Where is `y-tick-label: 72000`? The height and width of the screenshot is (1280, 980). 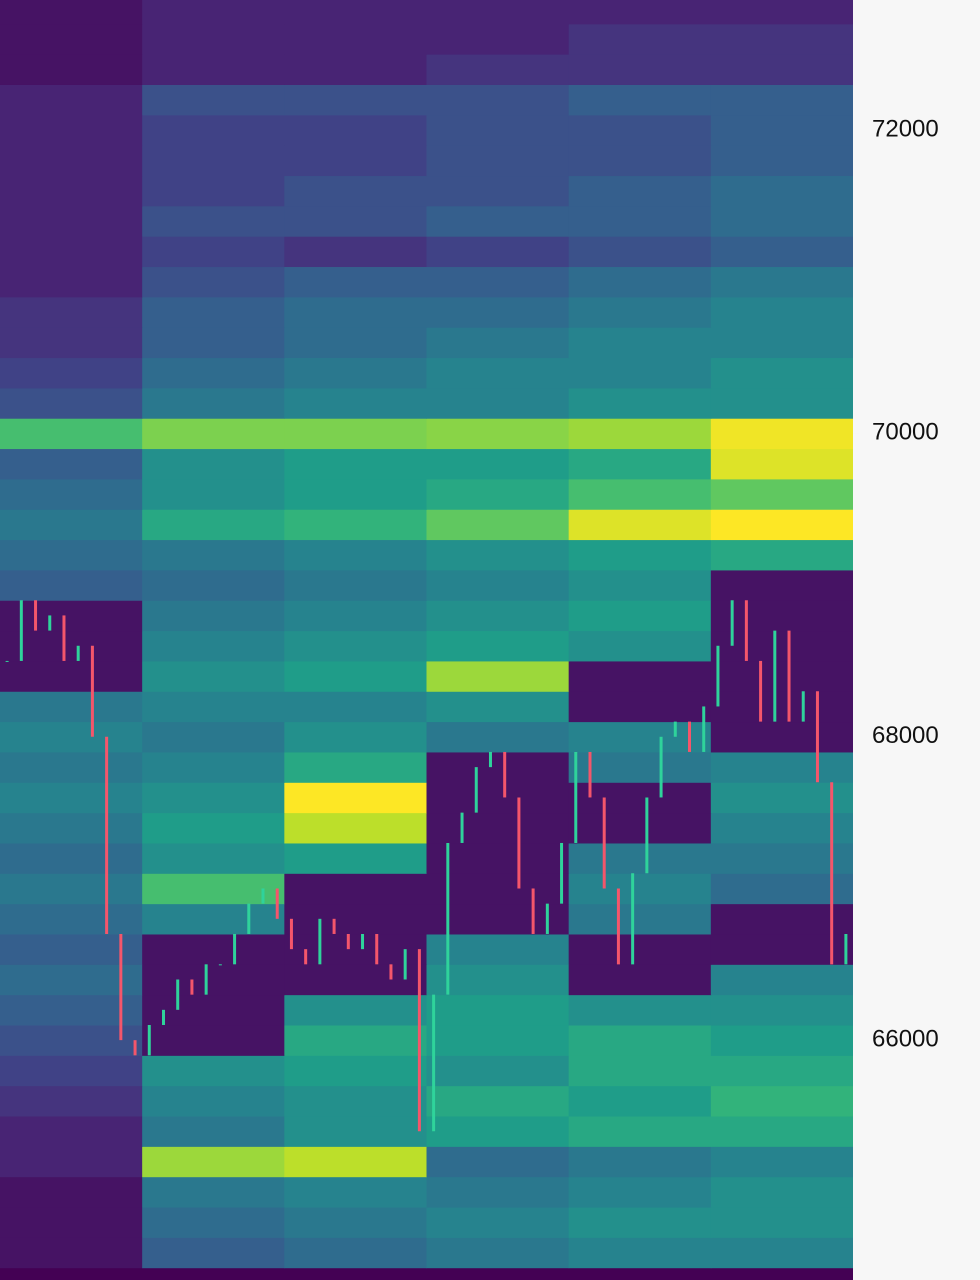
y-tick-label: 72000 is located at coordinates (905, 128).